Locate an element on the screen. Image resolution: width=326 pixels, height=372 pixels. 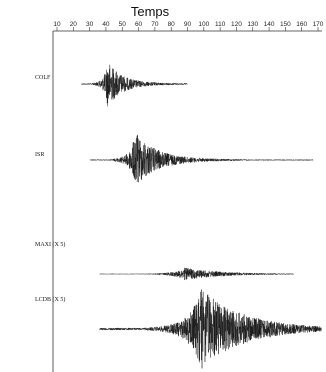
station-label: LCDB (X 5) is located at coordinates (50, 299).